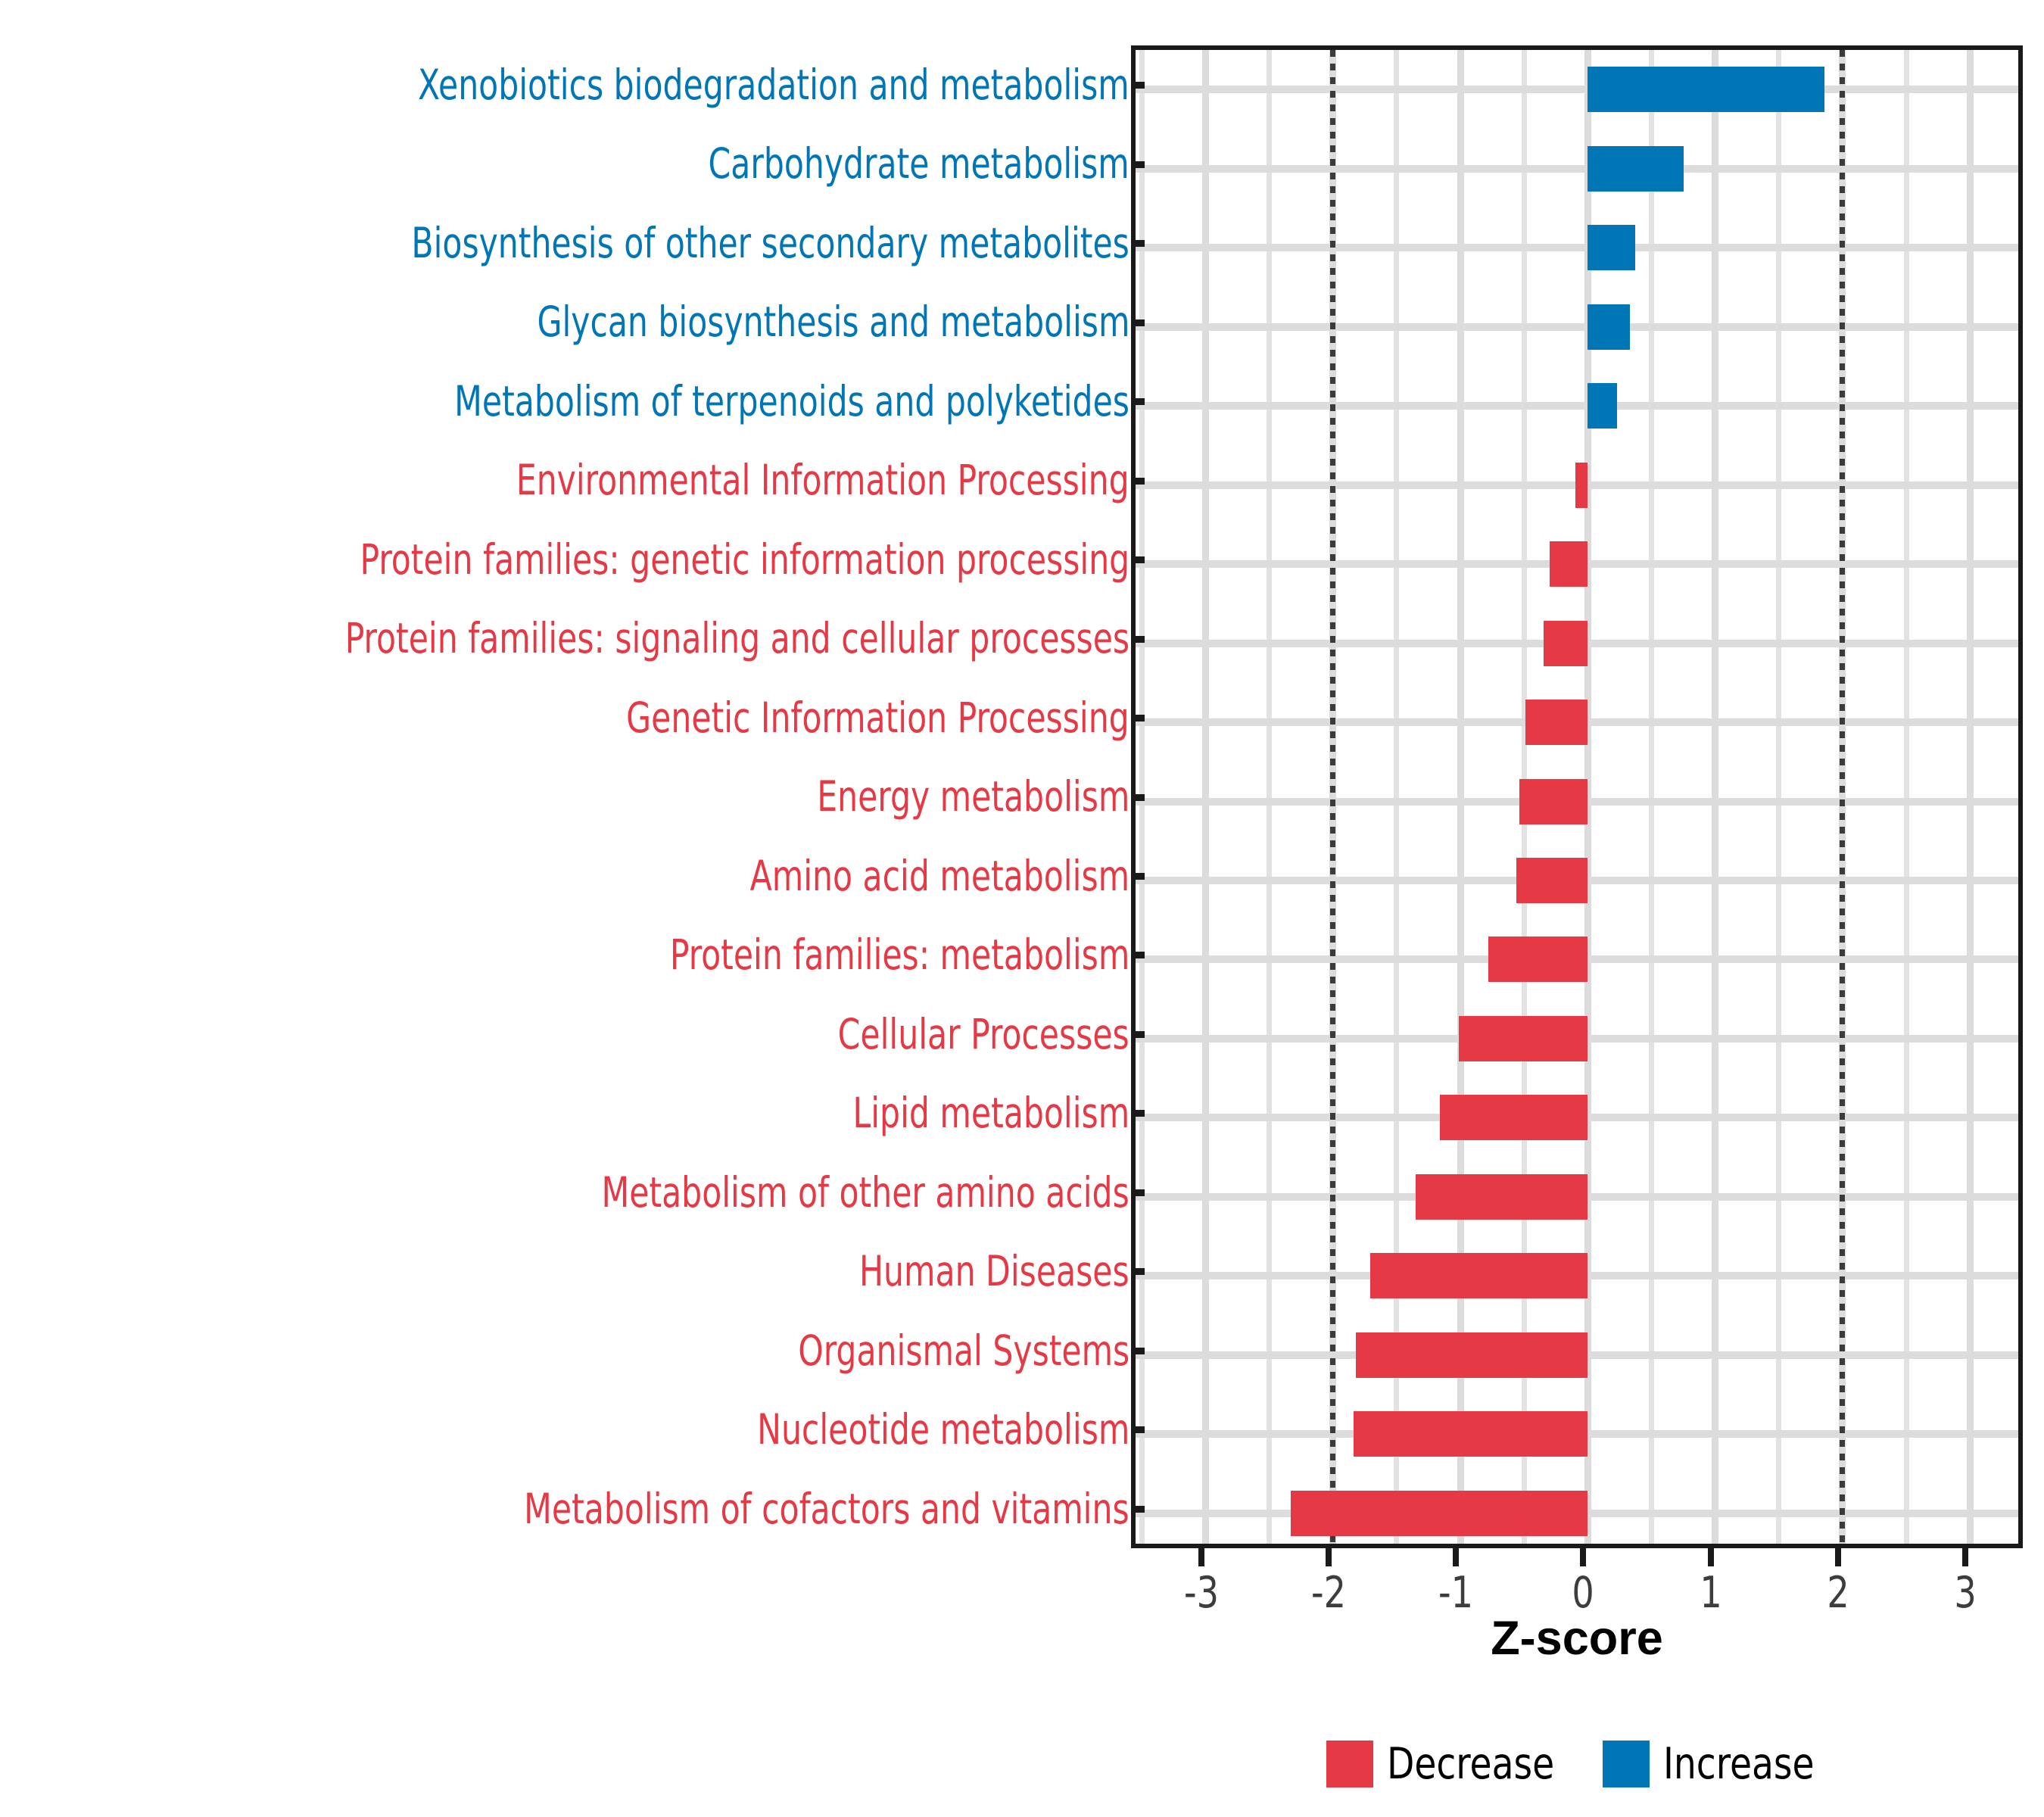 The image size is (2044, 1817). Describe the element at coordinates (918, 164) in the screenshot. I see `category-label: Carbohydrate metabolism` at that location.